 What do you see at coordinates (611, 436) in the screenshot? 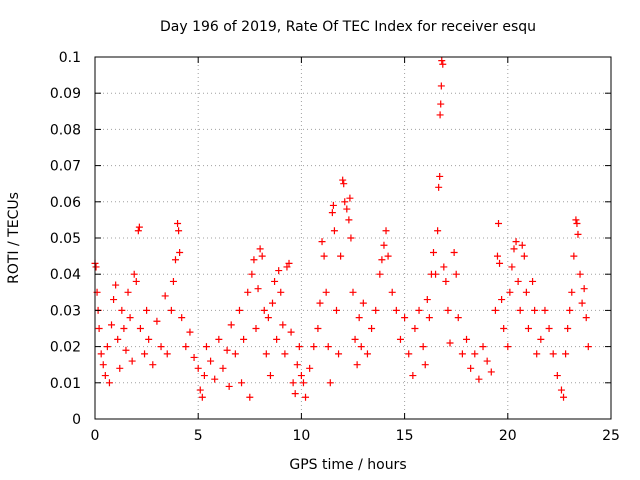
I see `x-tick-label: 25` at bounding box center [611, 436].